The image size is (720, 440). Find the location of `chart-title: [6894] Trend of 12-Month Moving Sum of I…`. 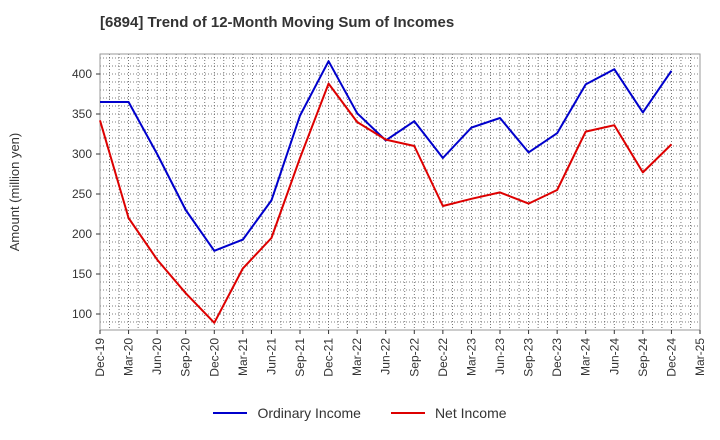

chart-title: [6894] Trend of 12-Month Moving Sum of I… is located at coordinates (277, 22).